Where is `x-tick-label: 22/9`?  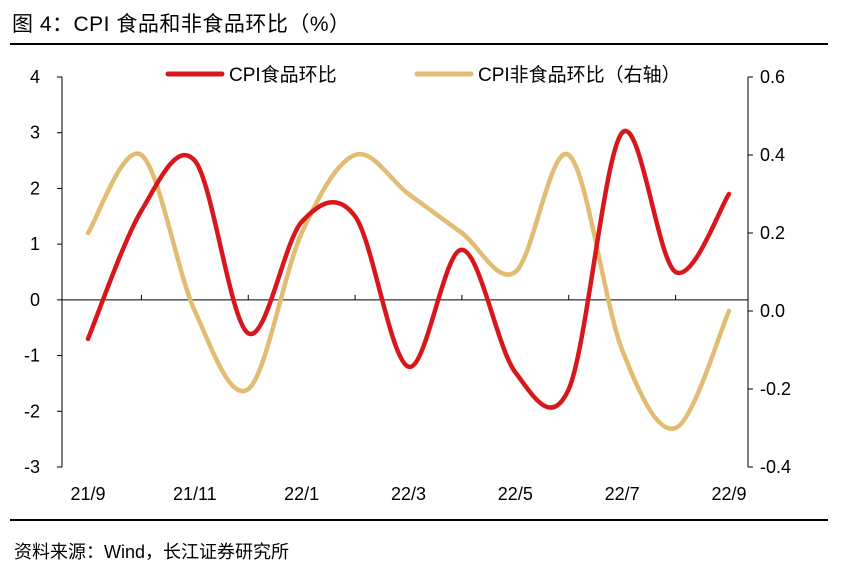
x-tick-label: 22/9 is located at coordinates (728, 494).